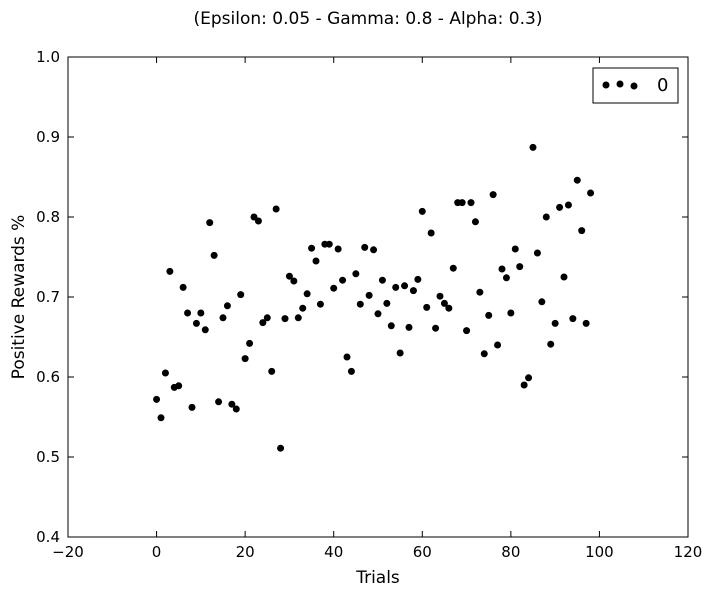 This screenshot has height=597, width=713. What do you see at coordinates (48, 137) in the screenshot?
I see `y-tick-label: 0.9` at bounding box center [48, 137].